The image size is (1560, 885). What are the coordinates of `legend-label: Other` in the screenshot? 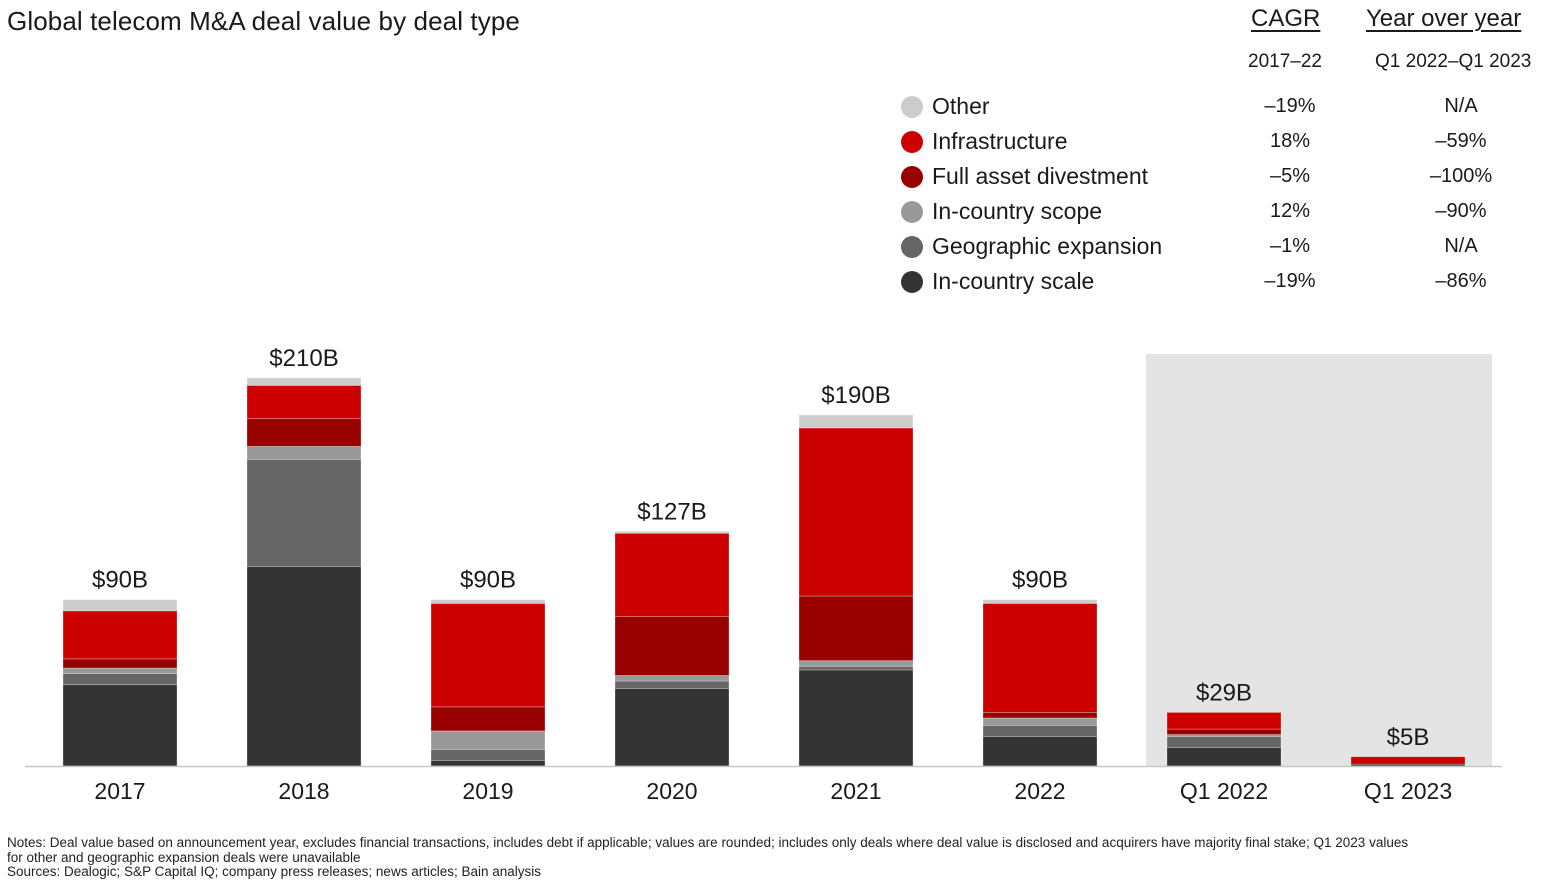 It's located at (961, 106).